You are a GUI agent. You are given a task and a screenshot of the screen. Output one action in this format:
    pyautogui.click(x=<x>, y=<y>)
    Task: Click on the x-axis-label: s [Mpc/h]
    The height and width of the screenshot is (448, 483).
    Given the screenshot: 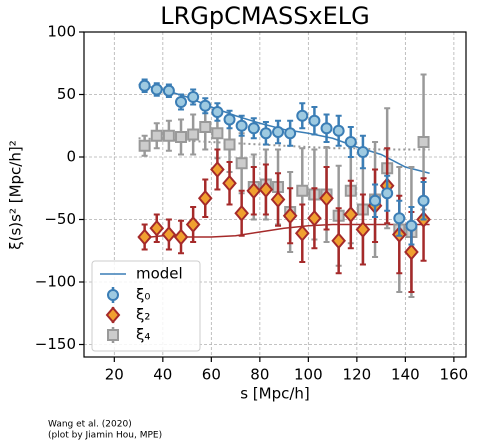 What is the action you would take?
    pyautogui.click(x=275, y=394)
    